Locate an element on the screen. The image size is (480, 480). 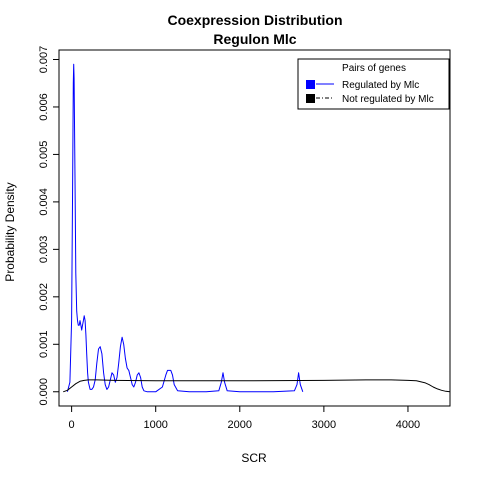
y-tick-label: 0.003 is located at coordinates (44, 250).